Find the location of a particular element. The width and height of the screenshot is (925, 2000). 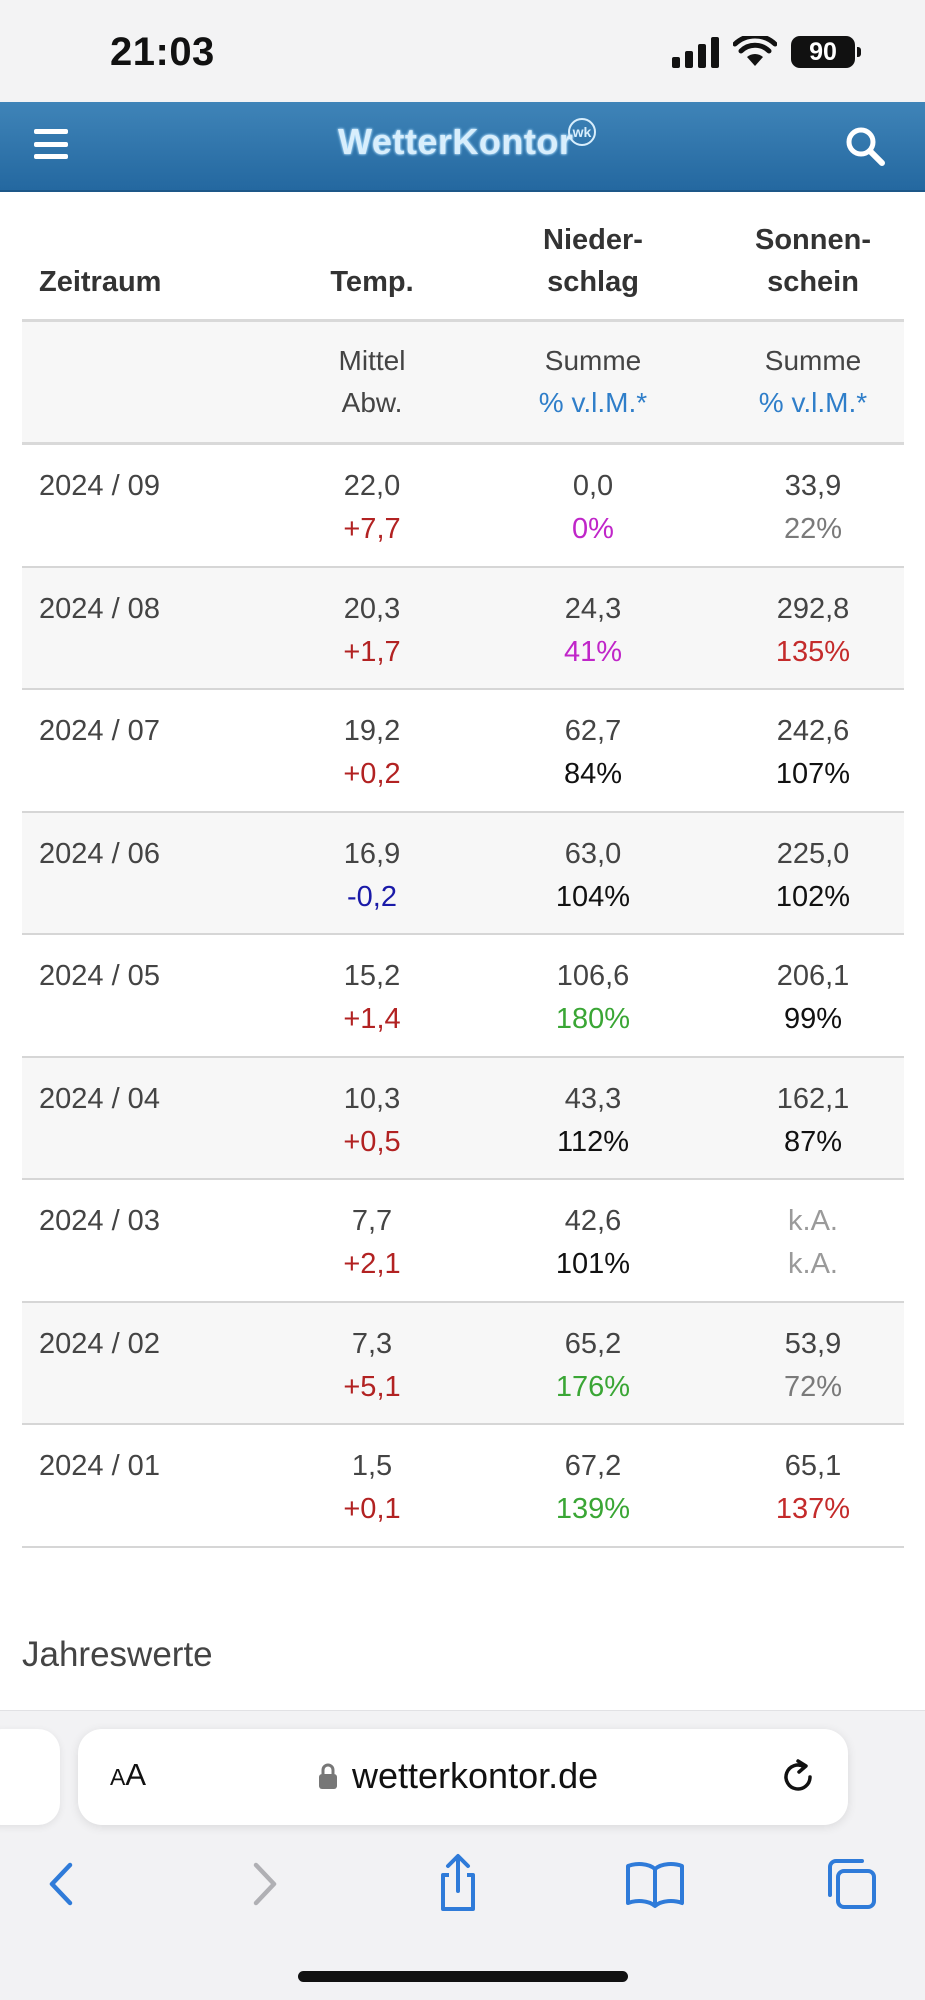

cell-sunshine: k.A. k.A. is located at coordinates (804, 1243).